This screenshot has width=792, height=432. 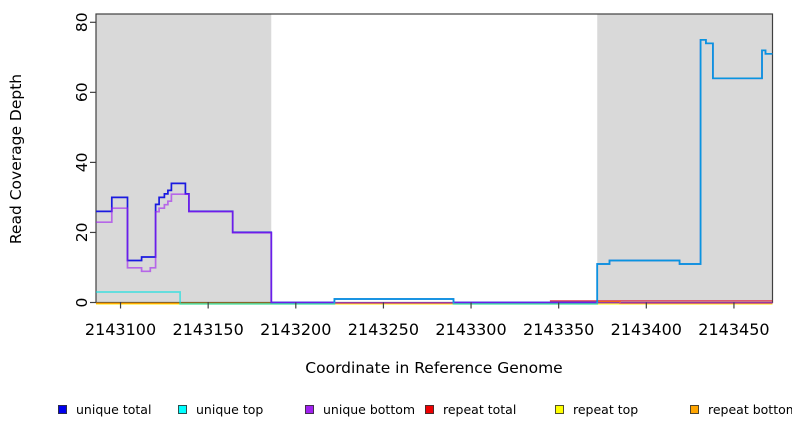 I want to click on legend-item-unique-top: unique top, so click(x=220, y=409).